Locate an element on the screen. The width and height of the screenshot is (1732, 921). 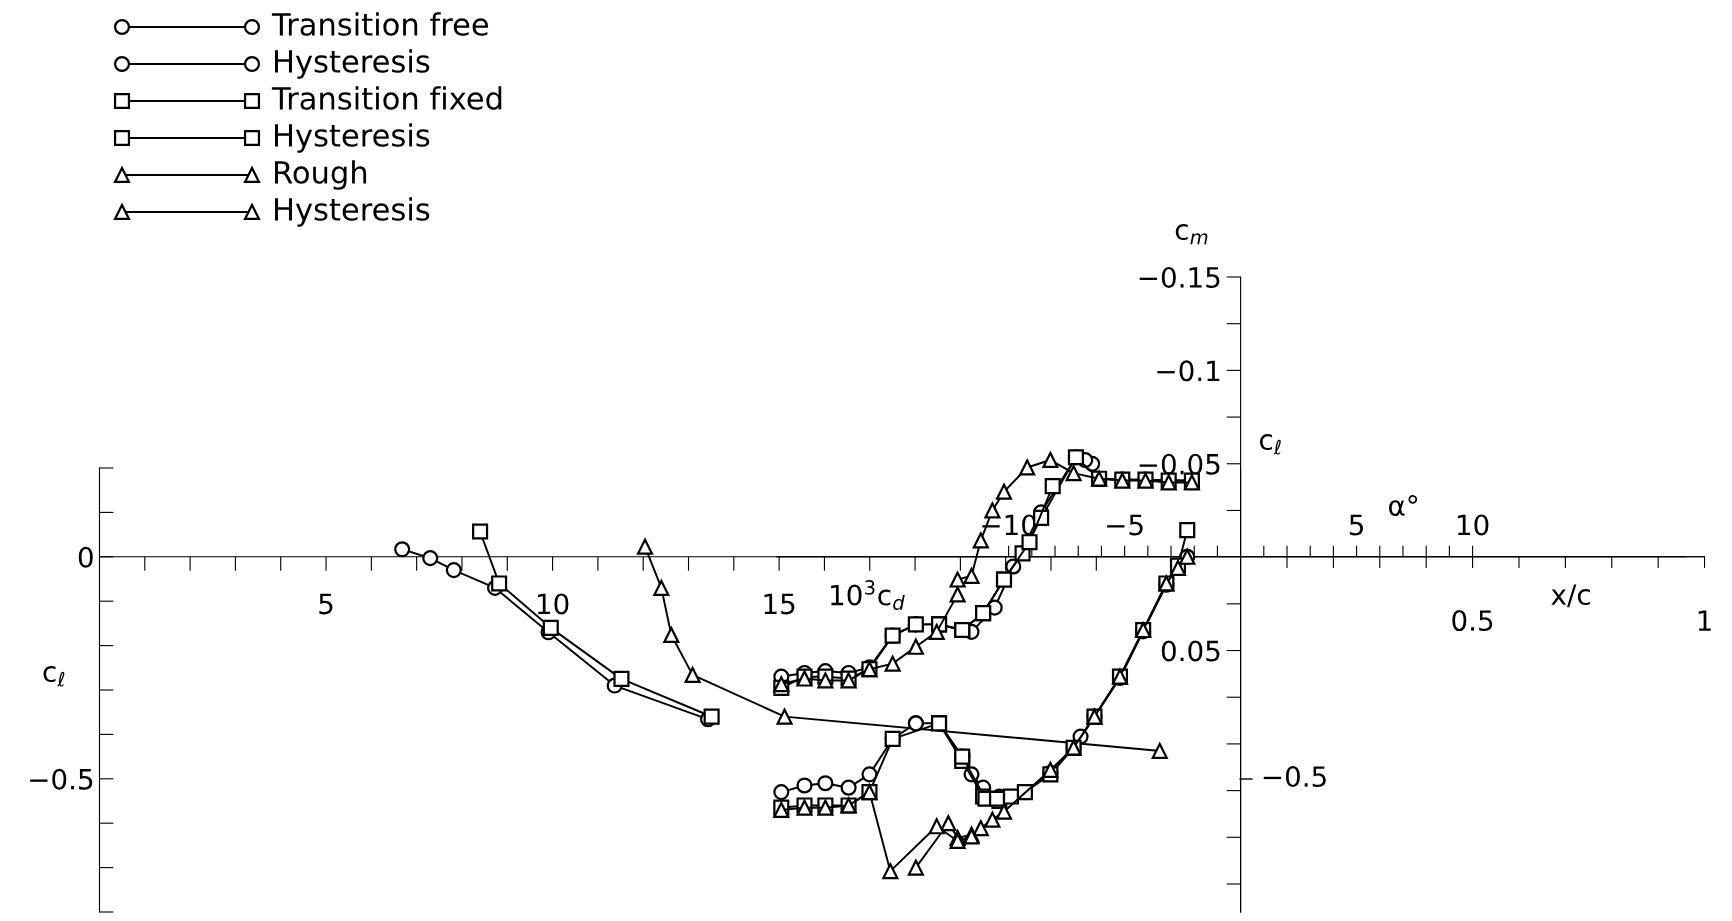
y-tick-label: −0.15 is located at coordinates (1179, 277).